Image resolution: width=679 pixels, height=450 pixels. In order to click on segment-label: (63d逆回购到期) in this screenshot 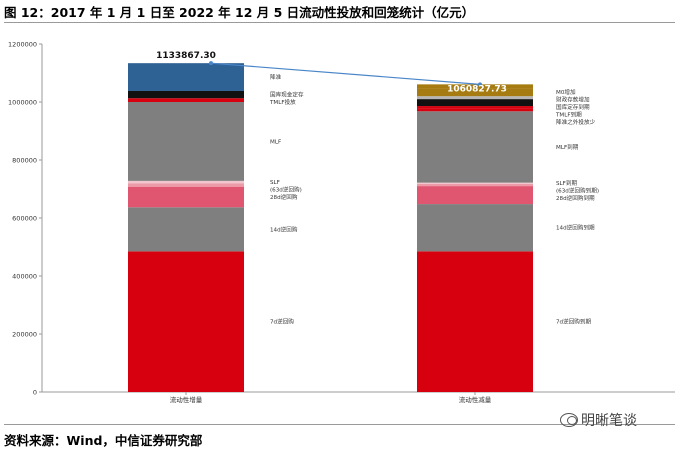, I will do `click(577, 191)`.